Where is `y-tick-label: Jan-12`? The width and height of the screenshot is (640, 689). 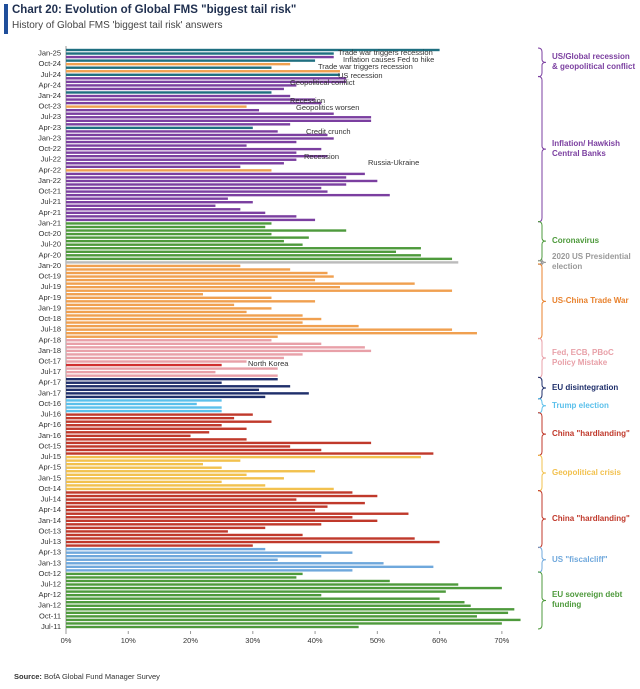 y-tick-label: Jan-12 is located at coordinates (49, 605).